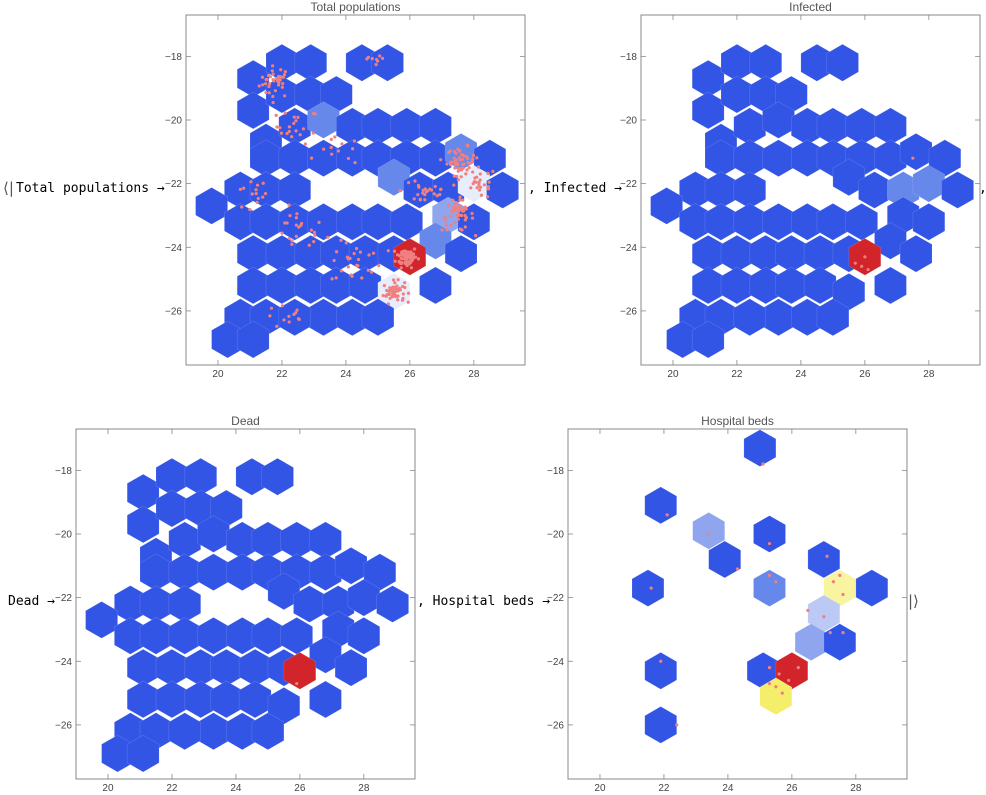 Image resolution: width=986 pixels, height=795 pixels. Describe the element at coordinates (555, 725) in the screenshot. I see `y-tick-label: −26` at that location.